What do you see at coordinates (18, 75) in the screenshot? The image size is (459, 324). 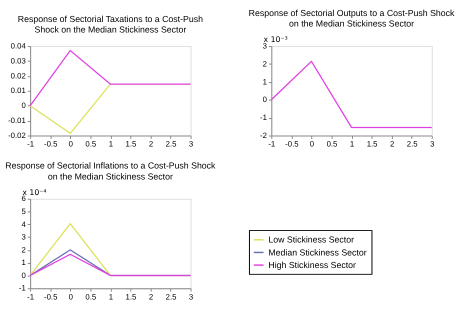 I see `y-tick-label: 0.02` at bounding box center [18, 75].